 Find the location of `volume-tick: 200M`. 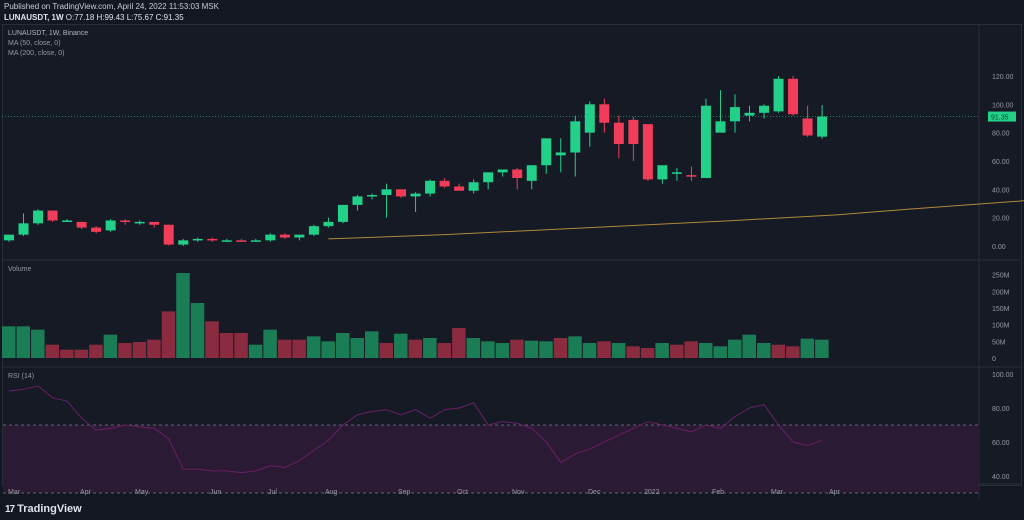

volume-tick: 200M is located at coordinates (1001, 292).